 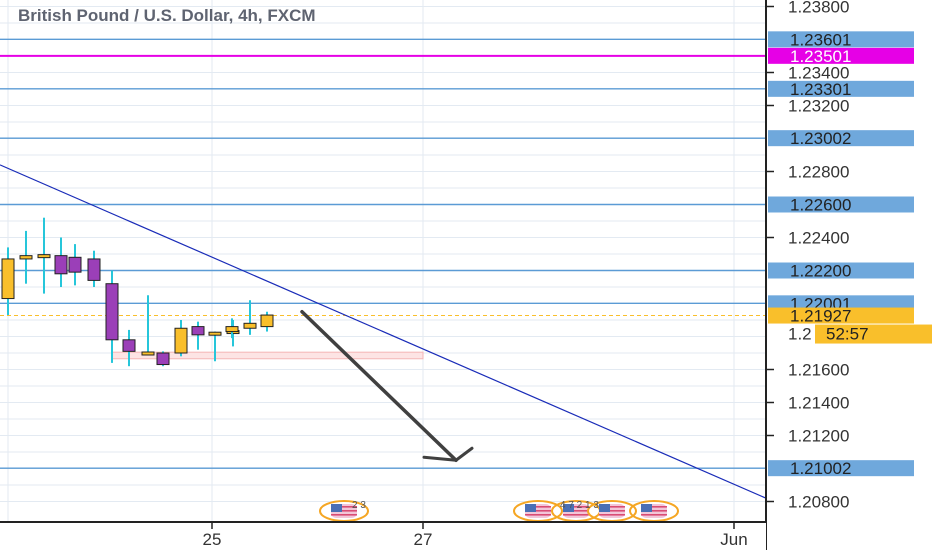 I want to click on price-tick-label: 1.23800, so click(x=818, y=8).